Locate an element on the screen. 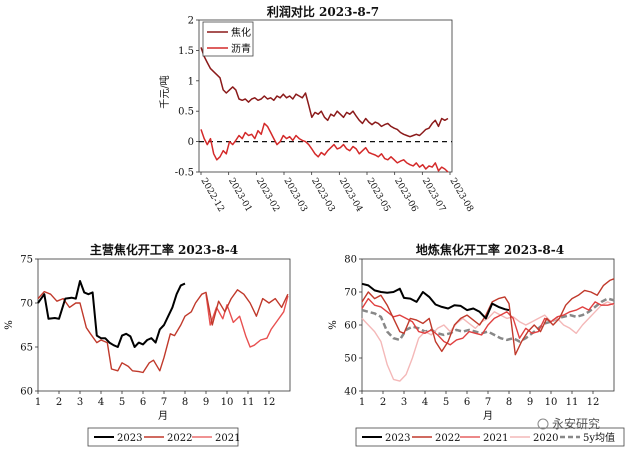 This screenshot has width=629, height=452. series-line-2022 is located at coordinates (163, 331).